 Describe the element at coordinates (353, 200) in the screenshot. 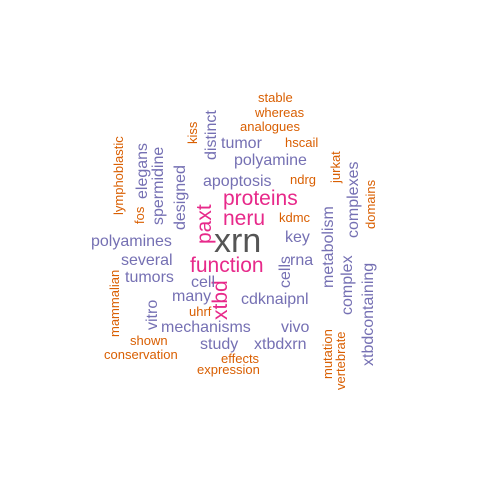

I see `word-complexes: complexes` at that location.